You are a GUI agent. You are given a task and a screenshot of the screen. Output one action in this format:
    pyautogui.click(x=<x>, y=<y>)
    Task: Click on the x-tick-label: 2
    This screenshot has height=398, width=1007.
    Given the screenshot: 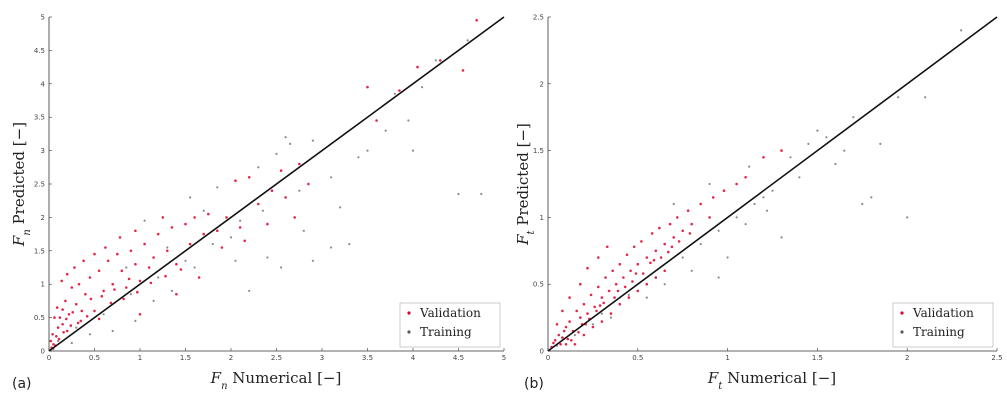 What is the action you would take?
    pyautogui.click(x=231, y=358)
    